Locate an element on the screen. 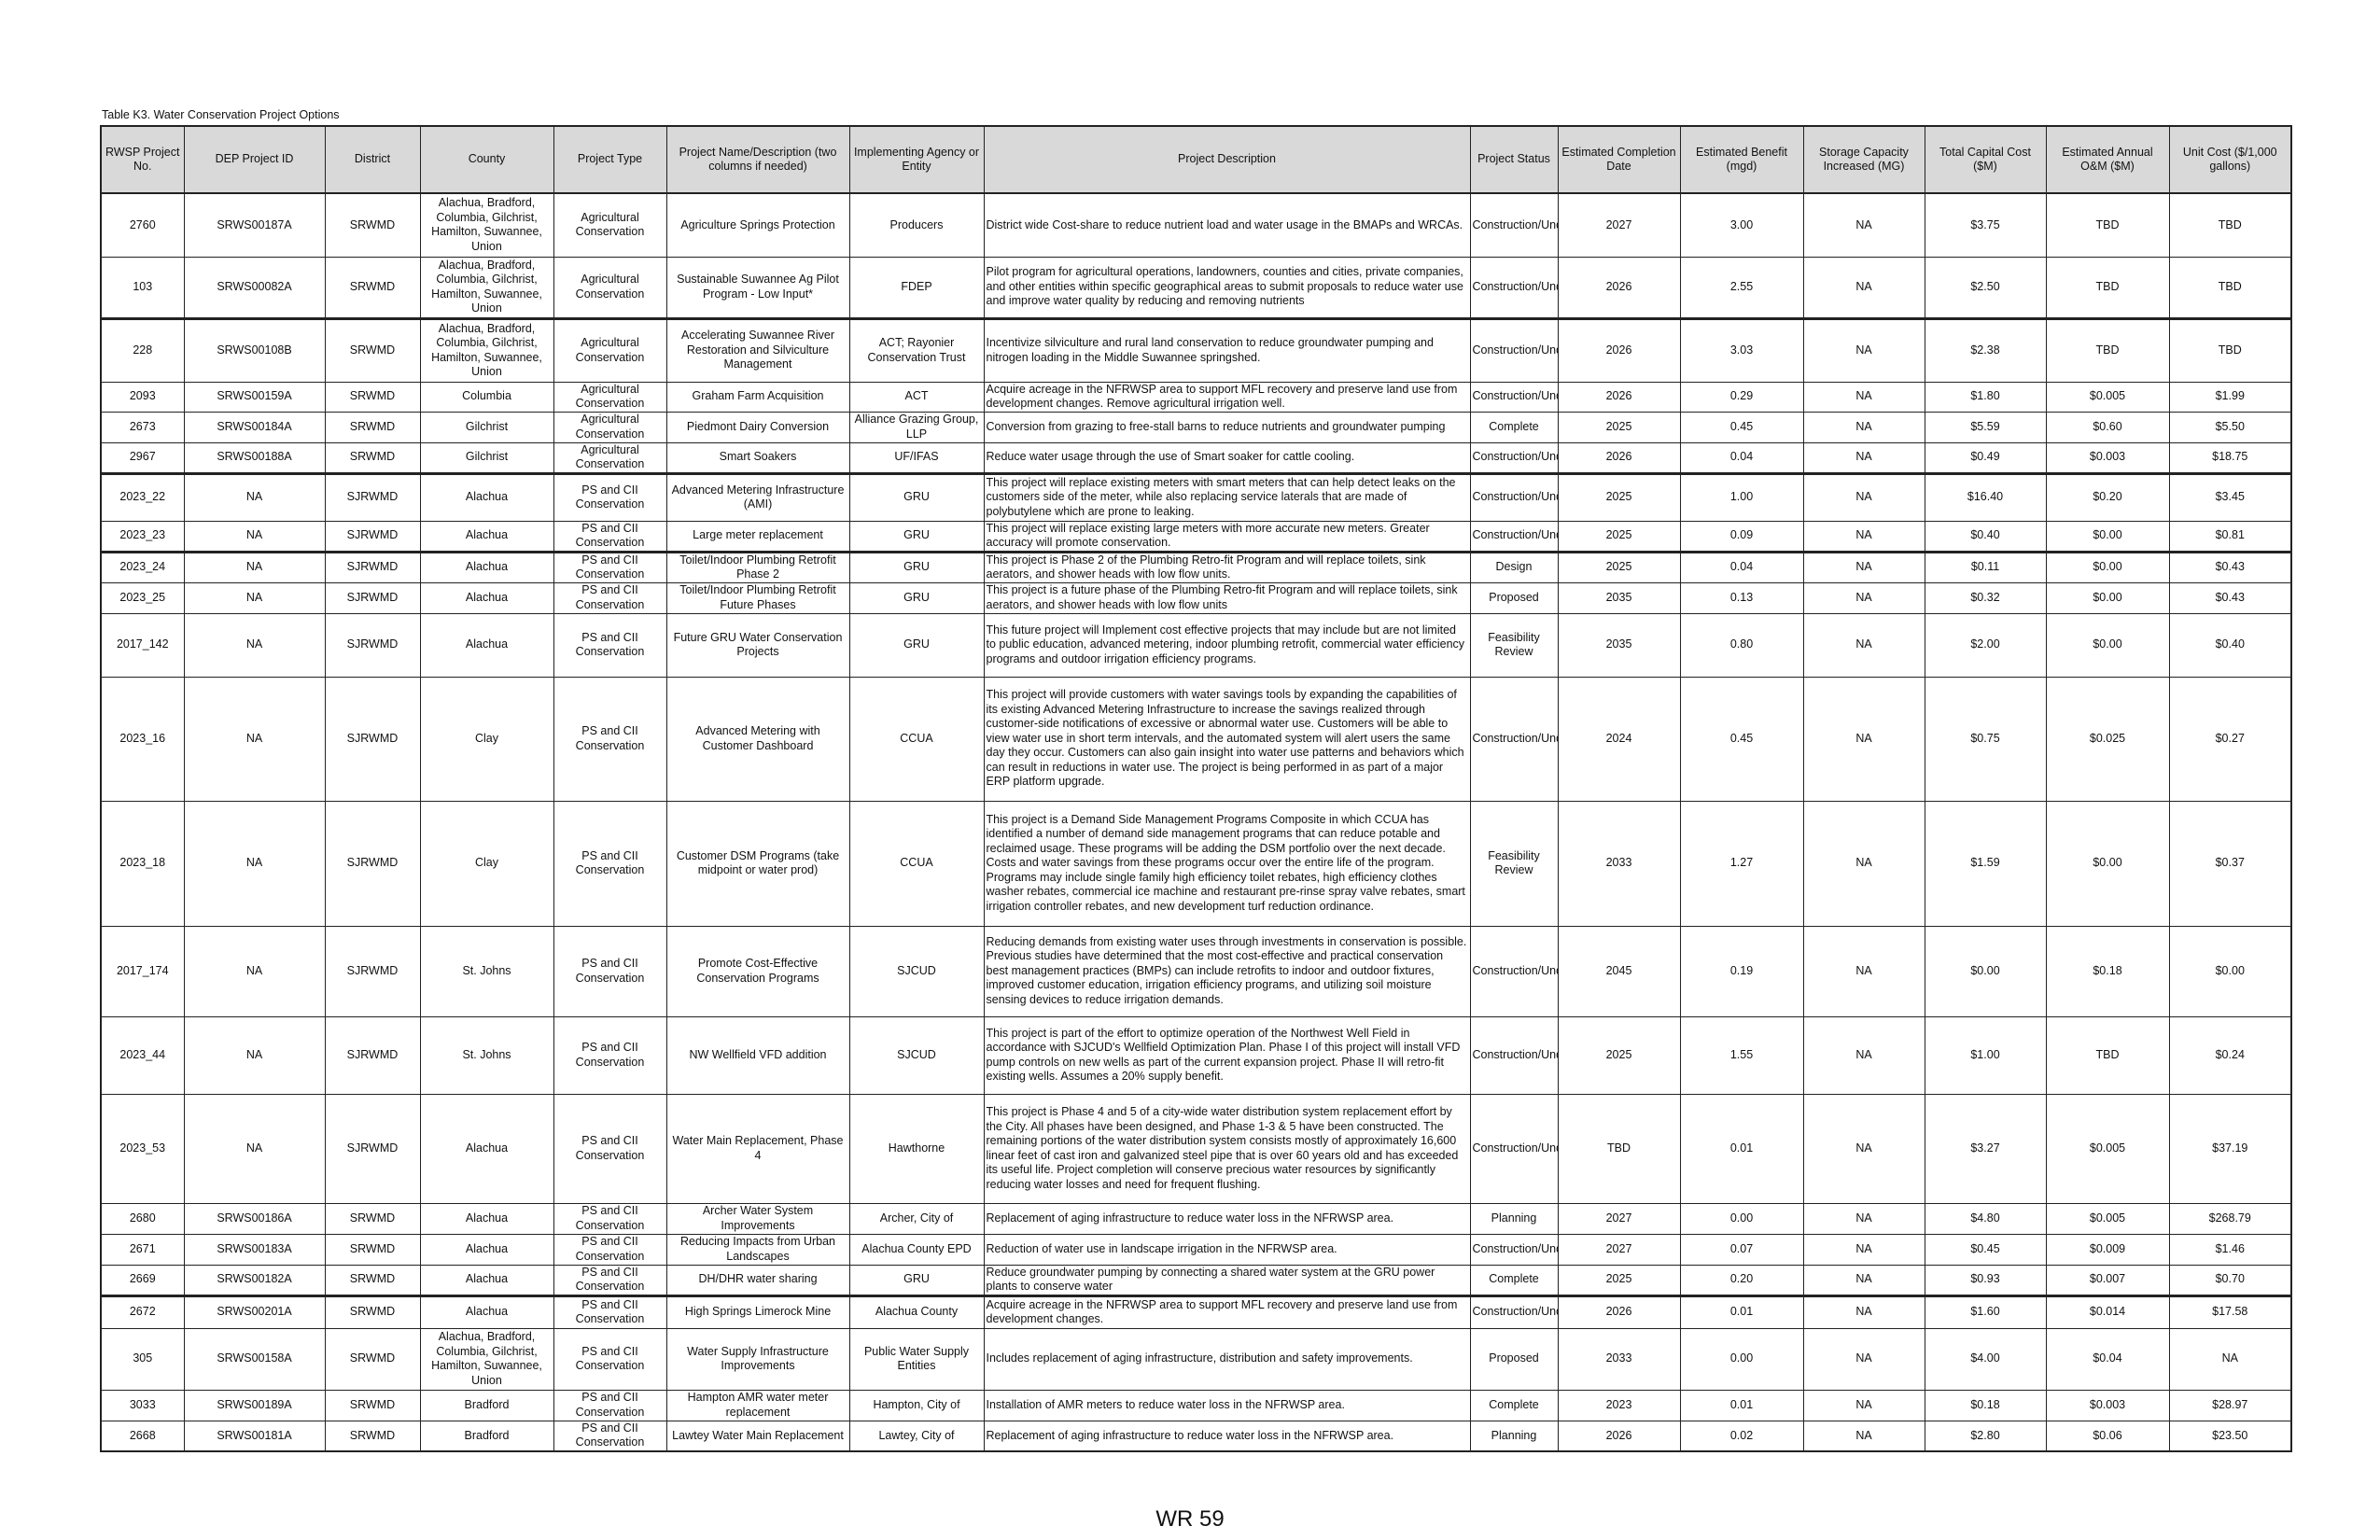  cell-capital-cost: $4.80 is located at coordinates (1985, 1218).